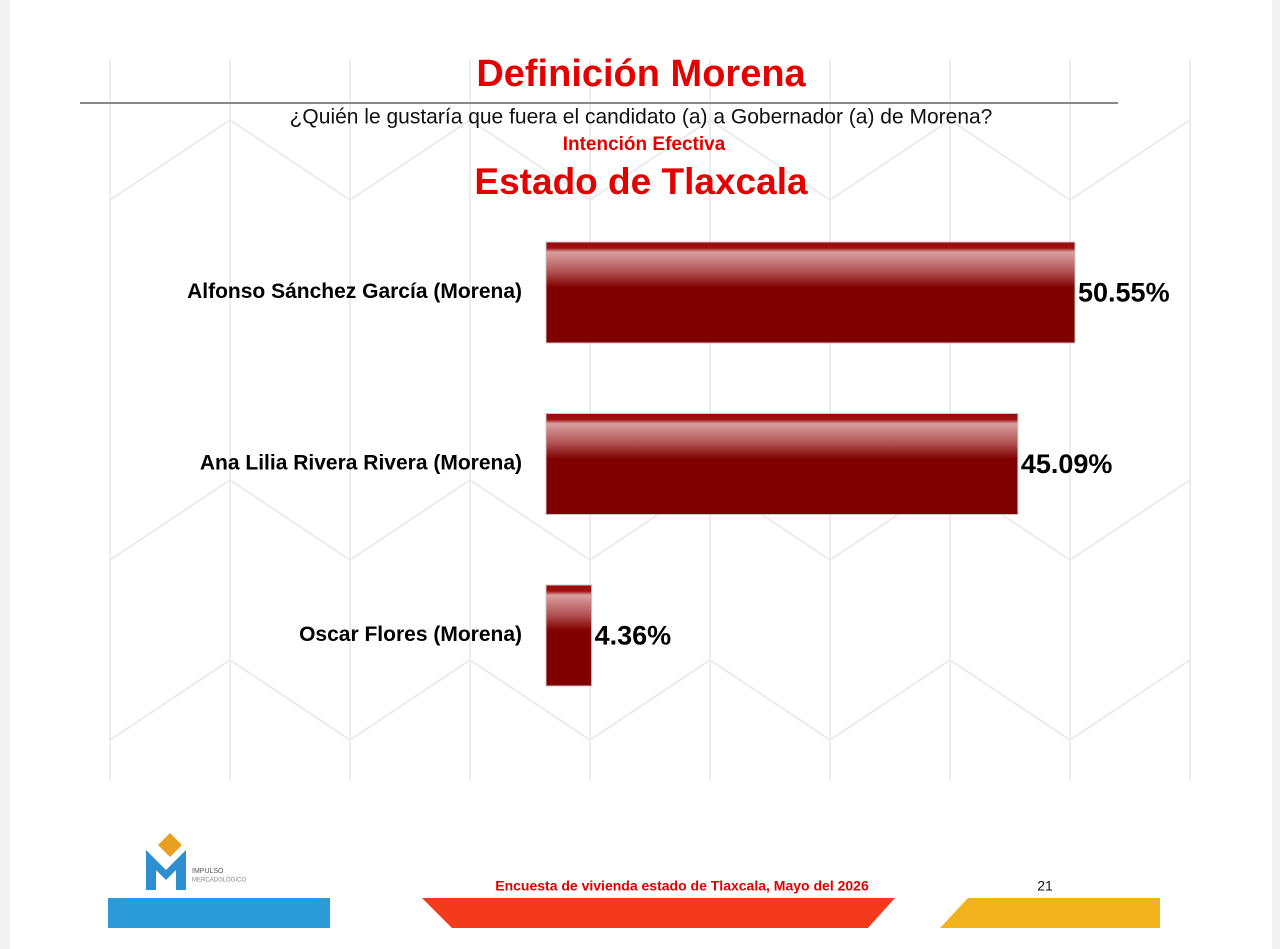 This screenshot has width=1280, height=949. What do you see at coordinates (644, 144) in the screenshot?
I see `subtitle: Intención Efectiva` at bounding box center [644, 144].